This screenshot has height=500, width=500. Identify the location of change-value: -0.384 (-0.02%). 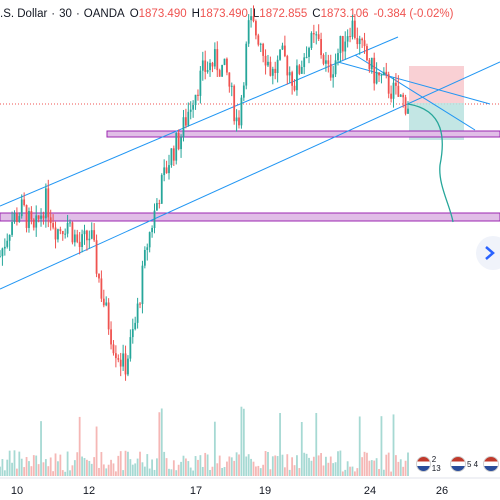
(413, 14).